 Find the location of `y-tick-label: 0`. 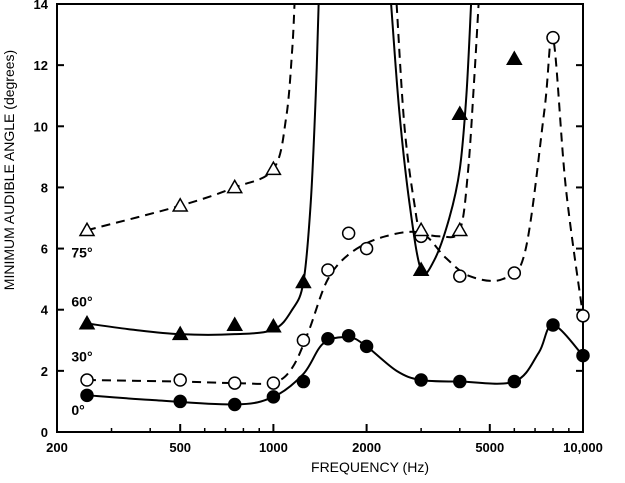

y-tick-label: 0 is located at coordinates (44, 432).